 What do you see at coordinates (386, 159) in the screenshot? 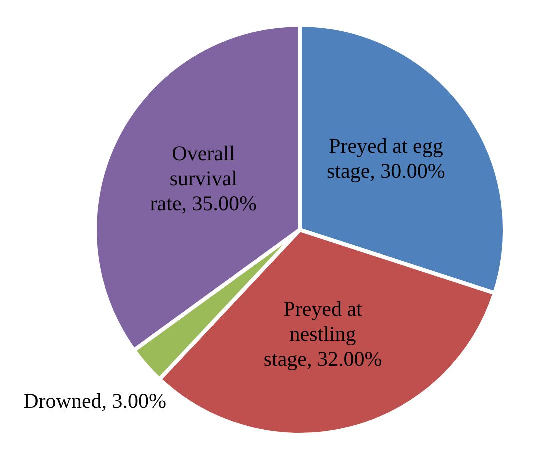
I see `slice-label: Preyed at egg stage, 30.00%` at bounding box center [386, 159].